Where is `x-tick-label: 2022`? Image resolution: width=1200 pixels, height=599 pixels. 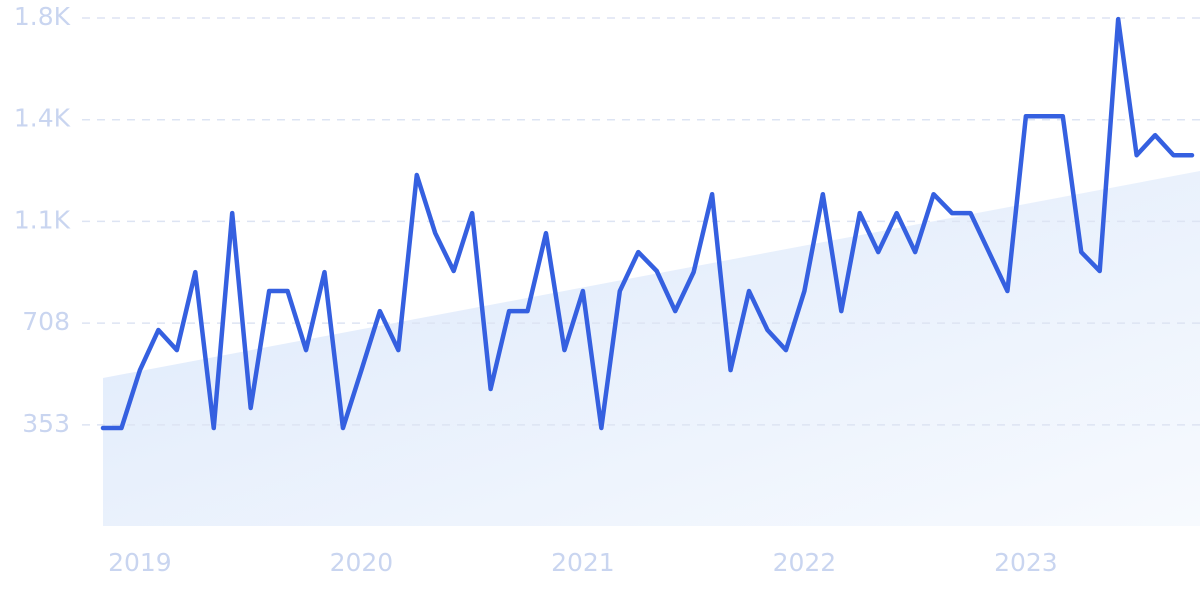 x-tick-label: 2022 is located at coordinates (805, 562).